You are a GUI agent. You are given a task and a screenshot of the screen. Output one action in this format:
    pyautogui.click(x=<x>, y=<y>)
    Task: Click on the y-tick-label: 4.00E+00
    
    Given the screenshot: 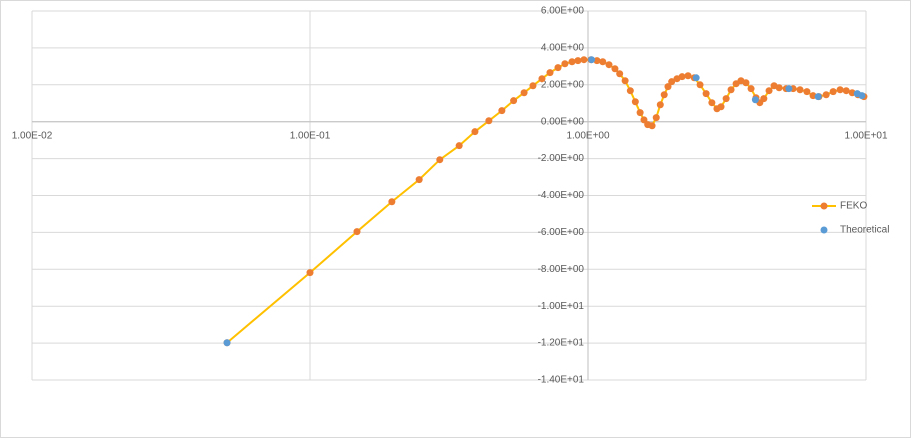 What is the action you would take?
    pyautogui.click(x=563, y=48)
    